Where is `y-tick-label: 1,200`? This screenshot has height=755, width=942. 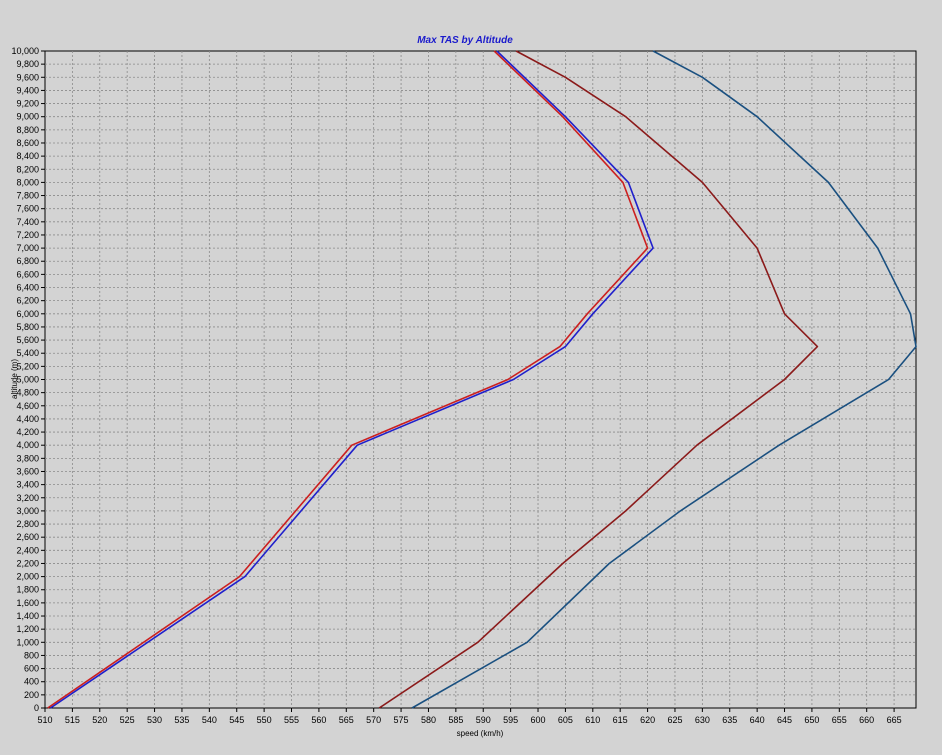
y-tick-label: 1,200 is located at coordinates (27, 629).